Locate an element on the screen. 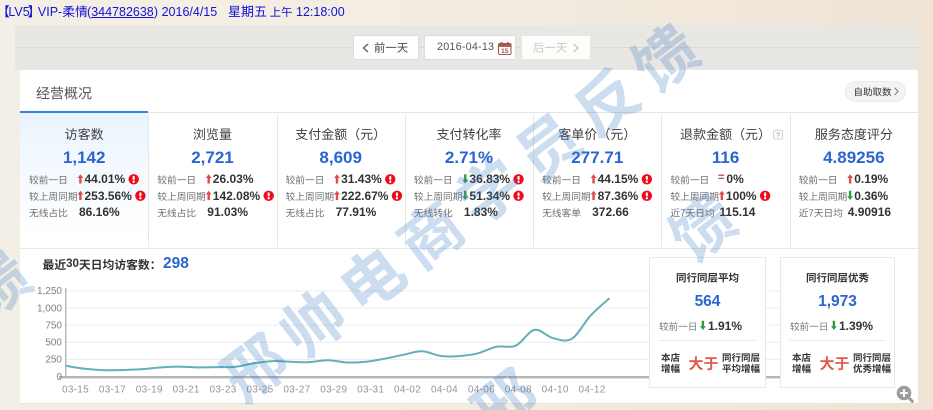  svg-text: 03-19 is located at coordinates (149, 389).